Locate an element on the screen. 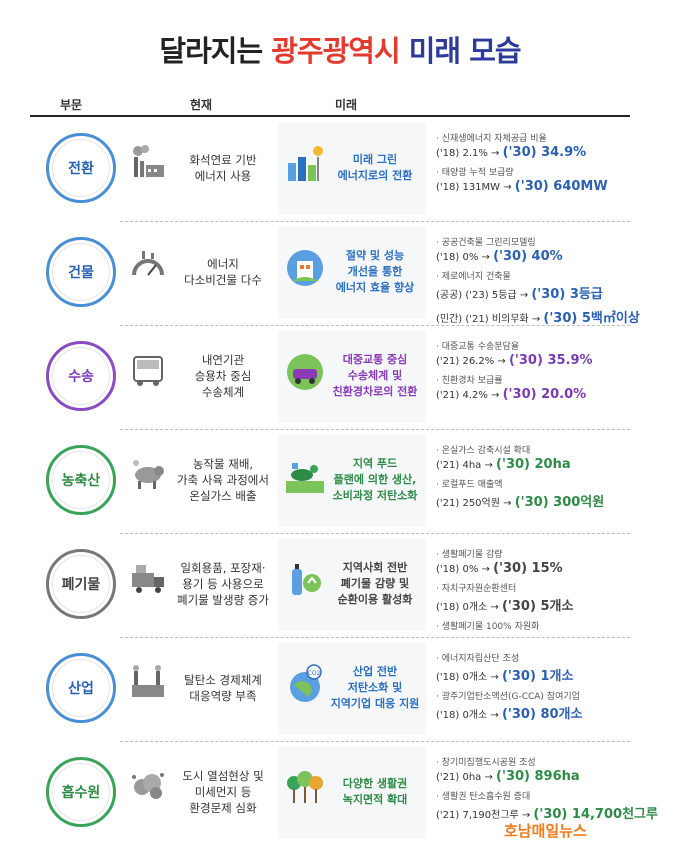 This screenshot has height=852, width=680. header-divider is located at coordinates (330, 116).